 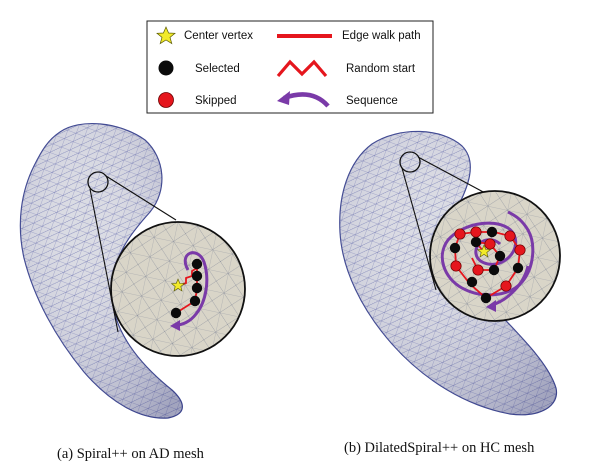 What do you see at coordinates (218, 36) in the screenshot?
I see `legend-center-vertex: Center vertex` at bounding box center [218, 36].